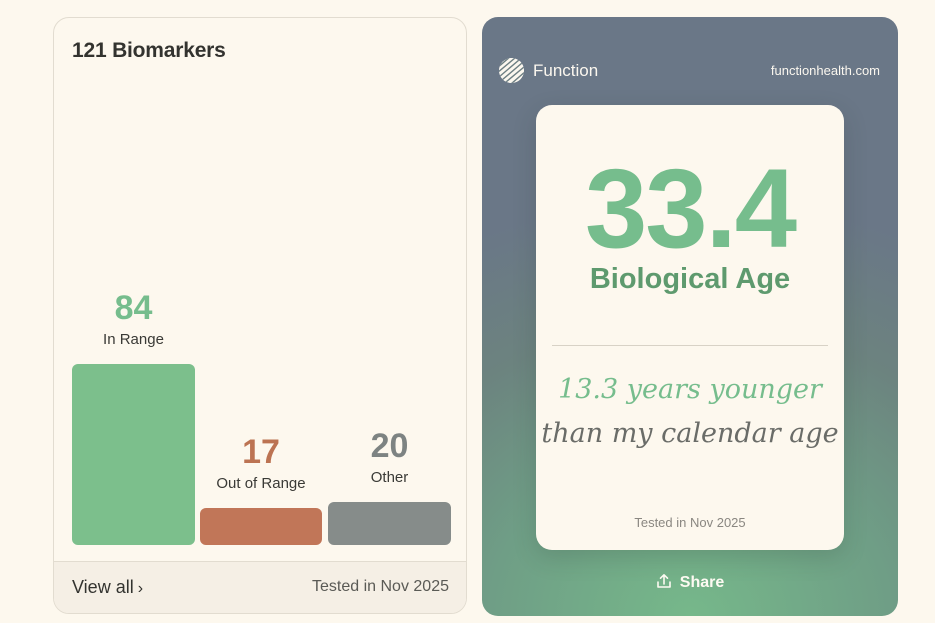 The image size is (935, 623). I want to click on view-all-label: View all, so click(103, 587).